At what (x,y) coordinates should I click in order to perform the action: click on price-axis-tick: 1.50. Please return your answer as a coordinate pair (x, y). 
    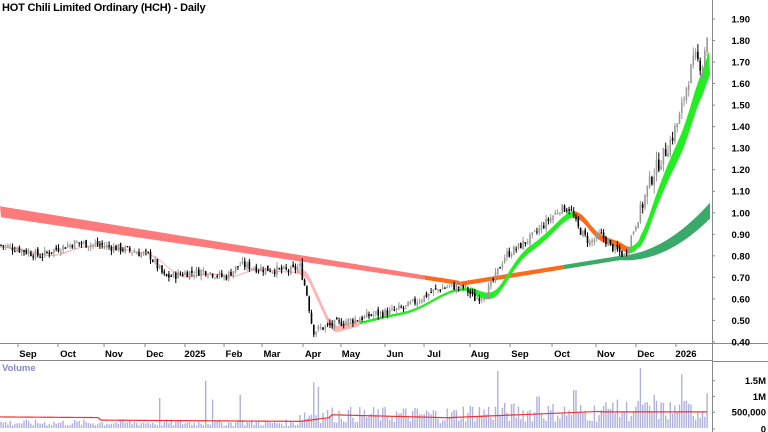
    Looking at the image, I should click on (741, 106).